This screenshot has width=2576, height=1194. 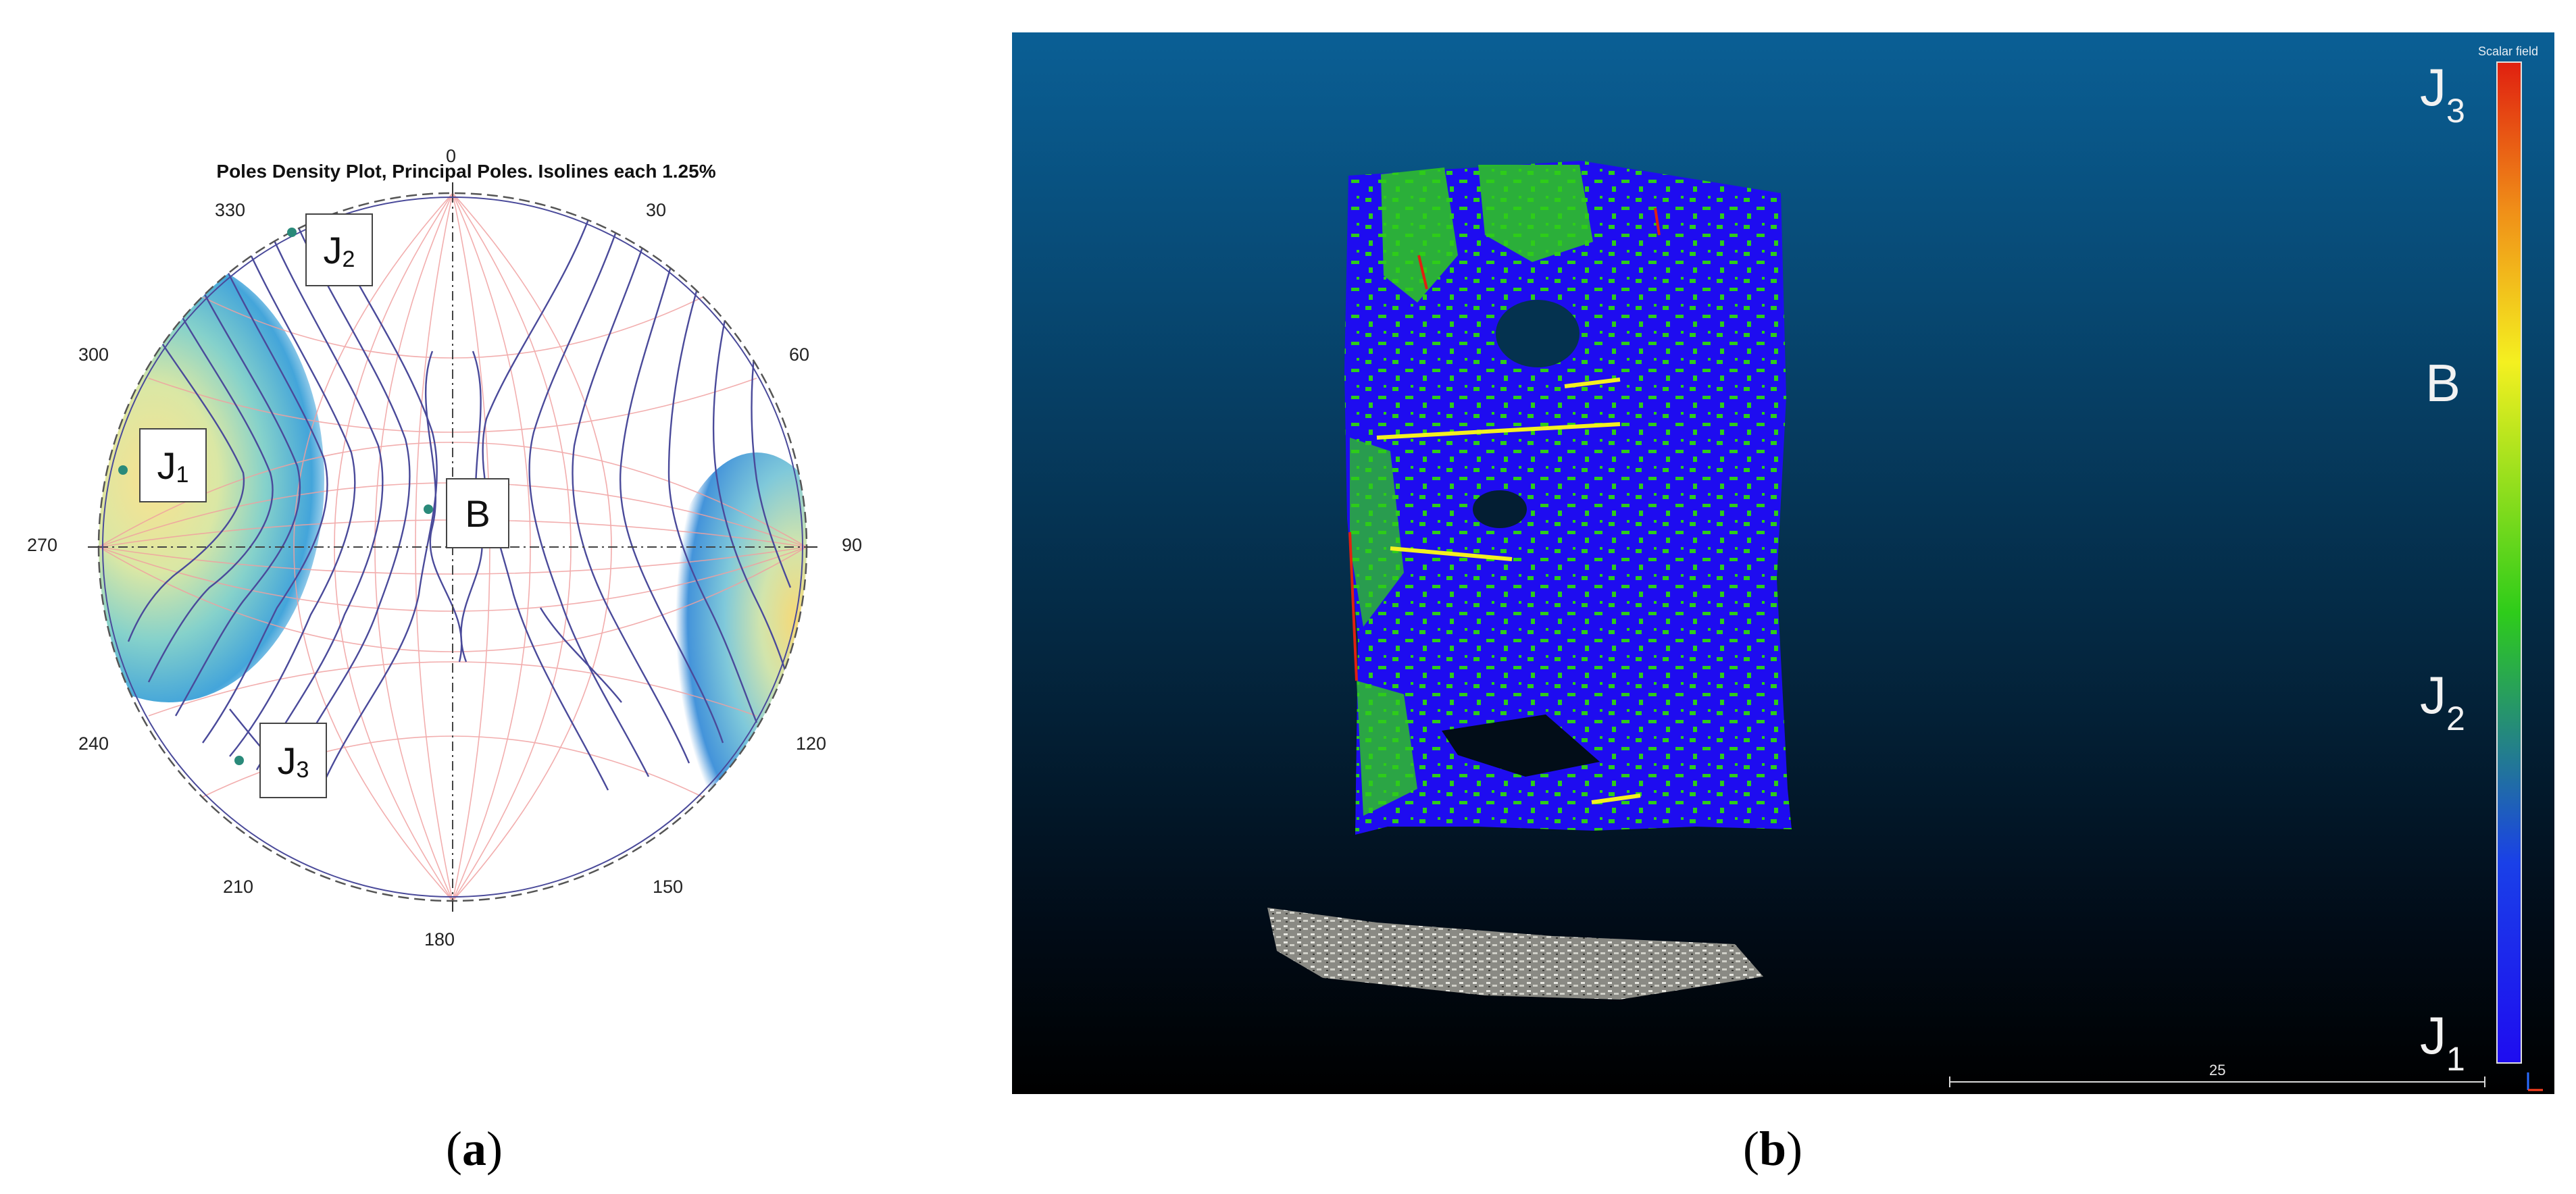 What do you see at coordinates (2443, 383) in the screenshot?
I see `colorbar-label-b: B` at bounding box center [2443, 383].